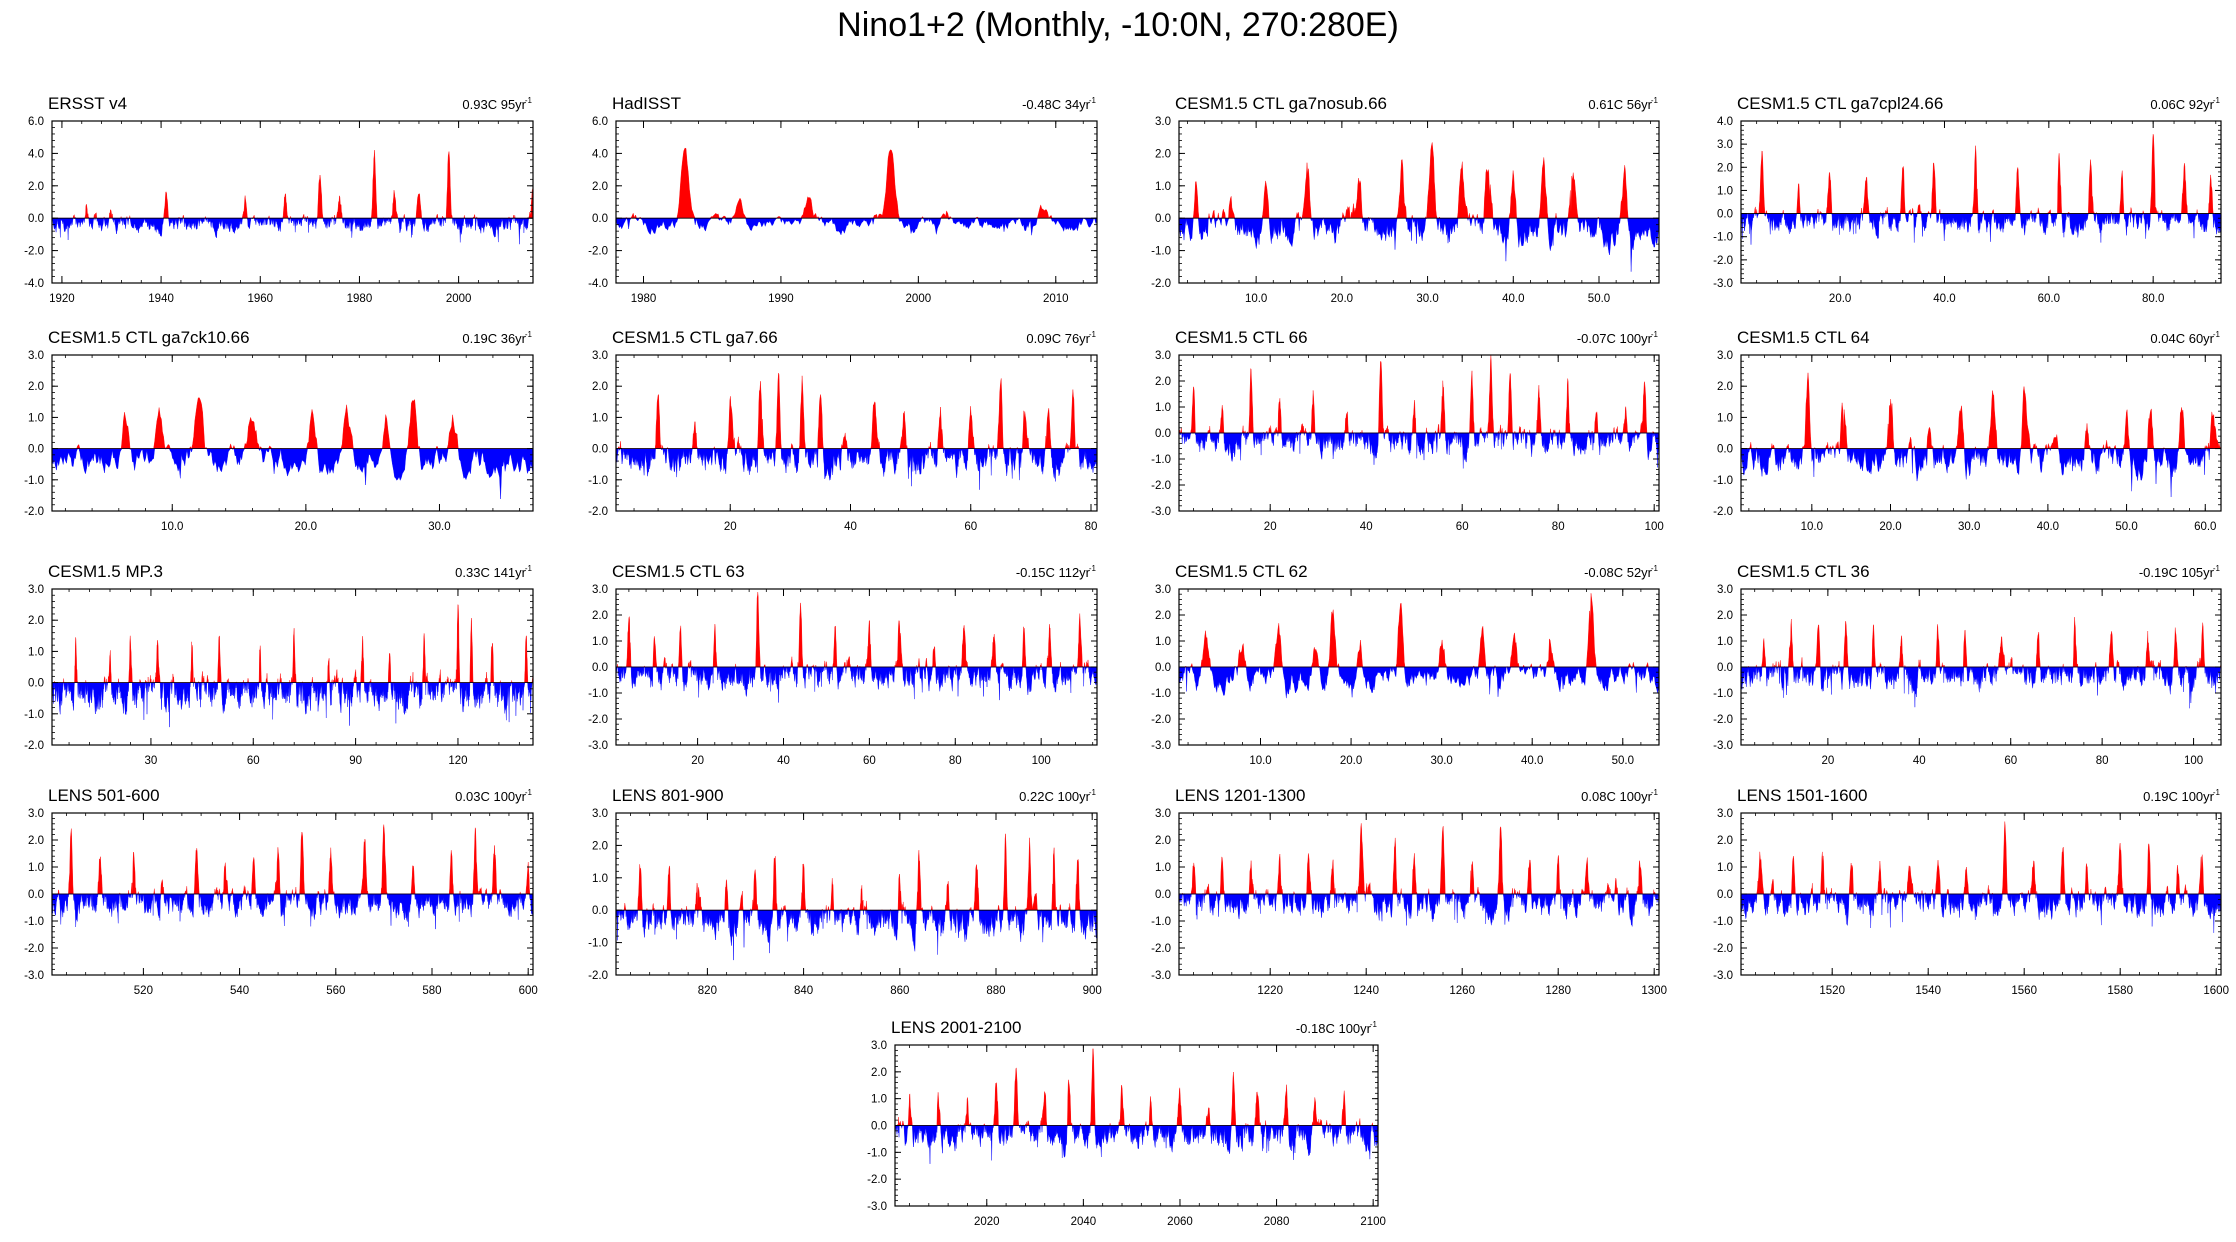 This screenshot has width=2236, height=1242. I want to click on x-tick-label: 10.0, so click(172, 527).